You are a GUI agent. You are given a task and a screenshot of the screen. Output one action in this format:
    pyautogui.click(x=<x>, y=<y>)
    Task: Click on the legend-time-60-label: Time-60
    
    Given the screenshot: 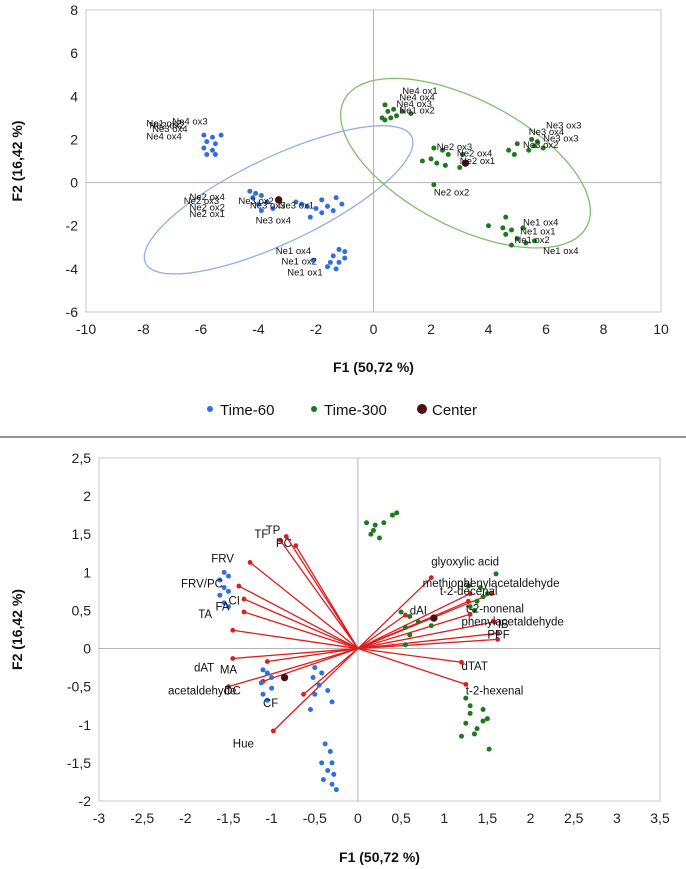 What is the action you would take?
    pyautogui.click(x=247, y=410)
    